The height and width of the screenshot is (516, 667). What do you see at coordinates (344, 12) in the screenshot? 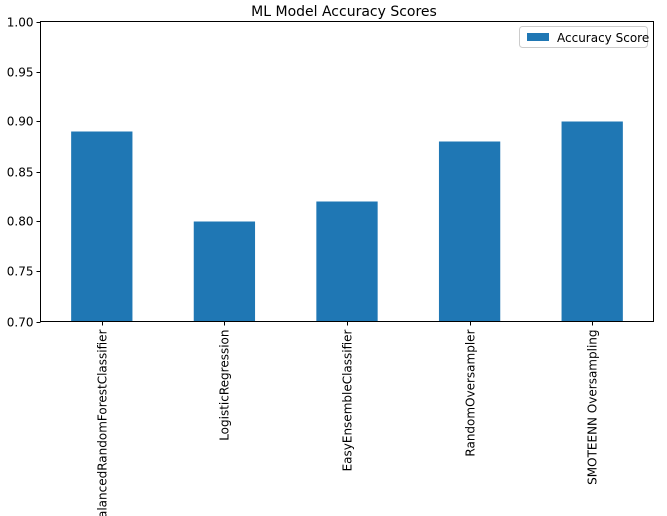
I see `chart-title: ML Model Accuracy Scores` at bounding box center [344, 12].